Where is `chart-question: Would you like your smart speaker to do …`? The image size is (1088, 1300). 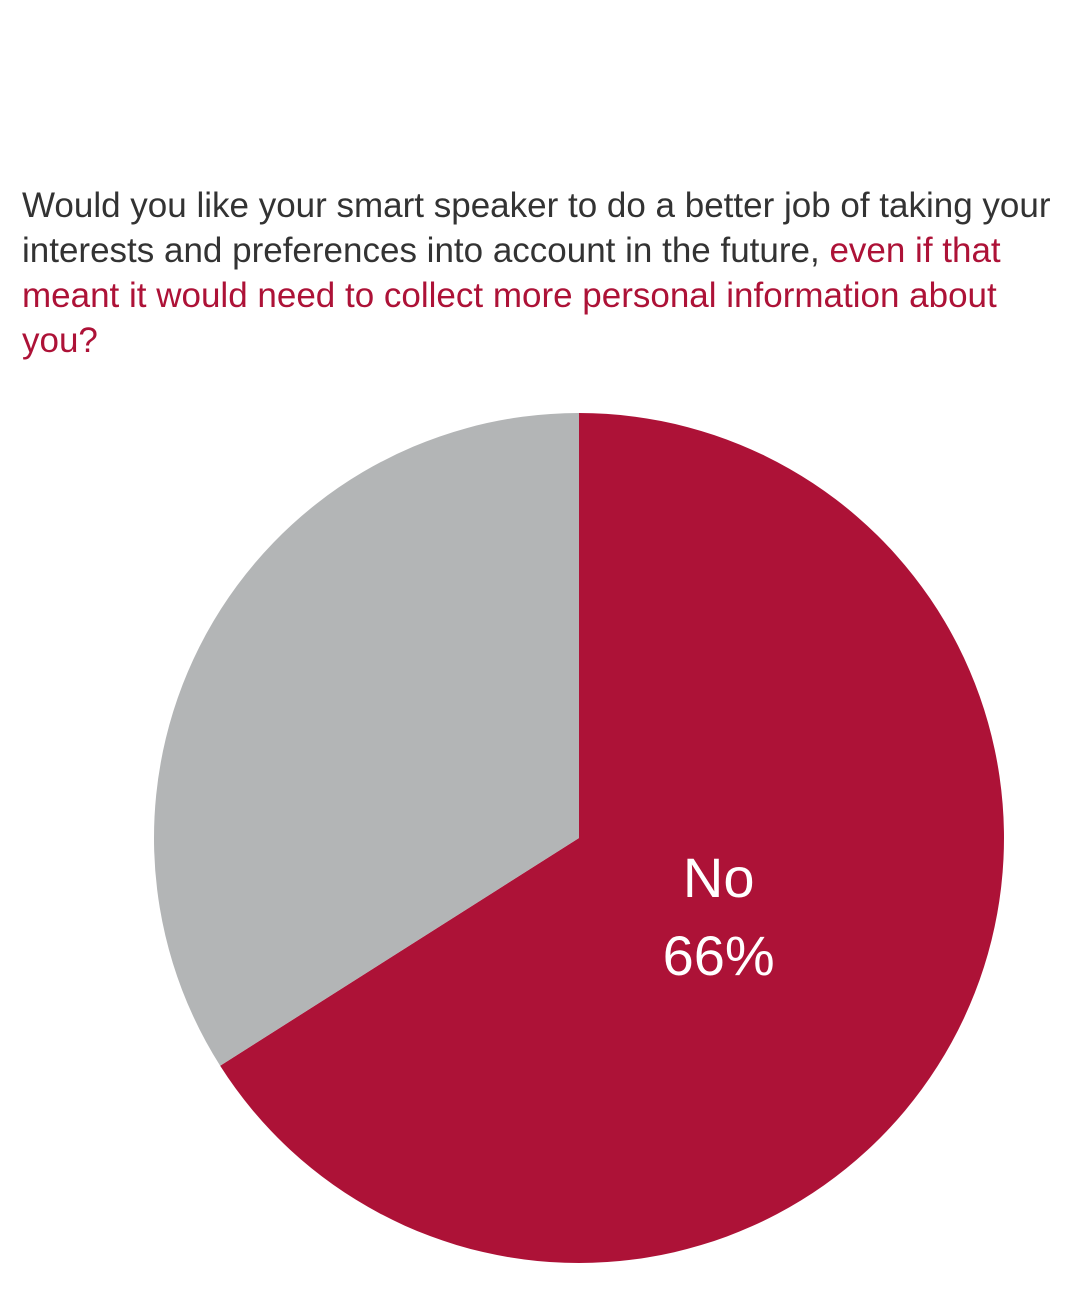 chart-question: Would you like your smart speaker to do … is located at coordinates (552, 273).